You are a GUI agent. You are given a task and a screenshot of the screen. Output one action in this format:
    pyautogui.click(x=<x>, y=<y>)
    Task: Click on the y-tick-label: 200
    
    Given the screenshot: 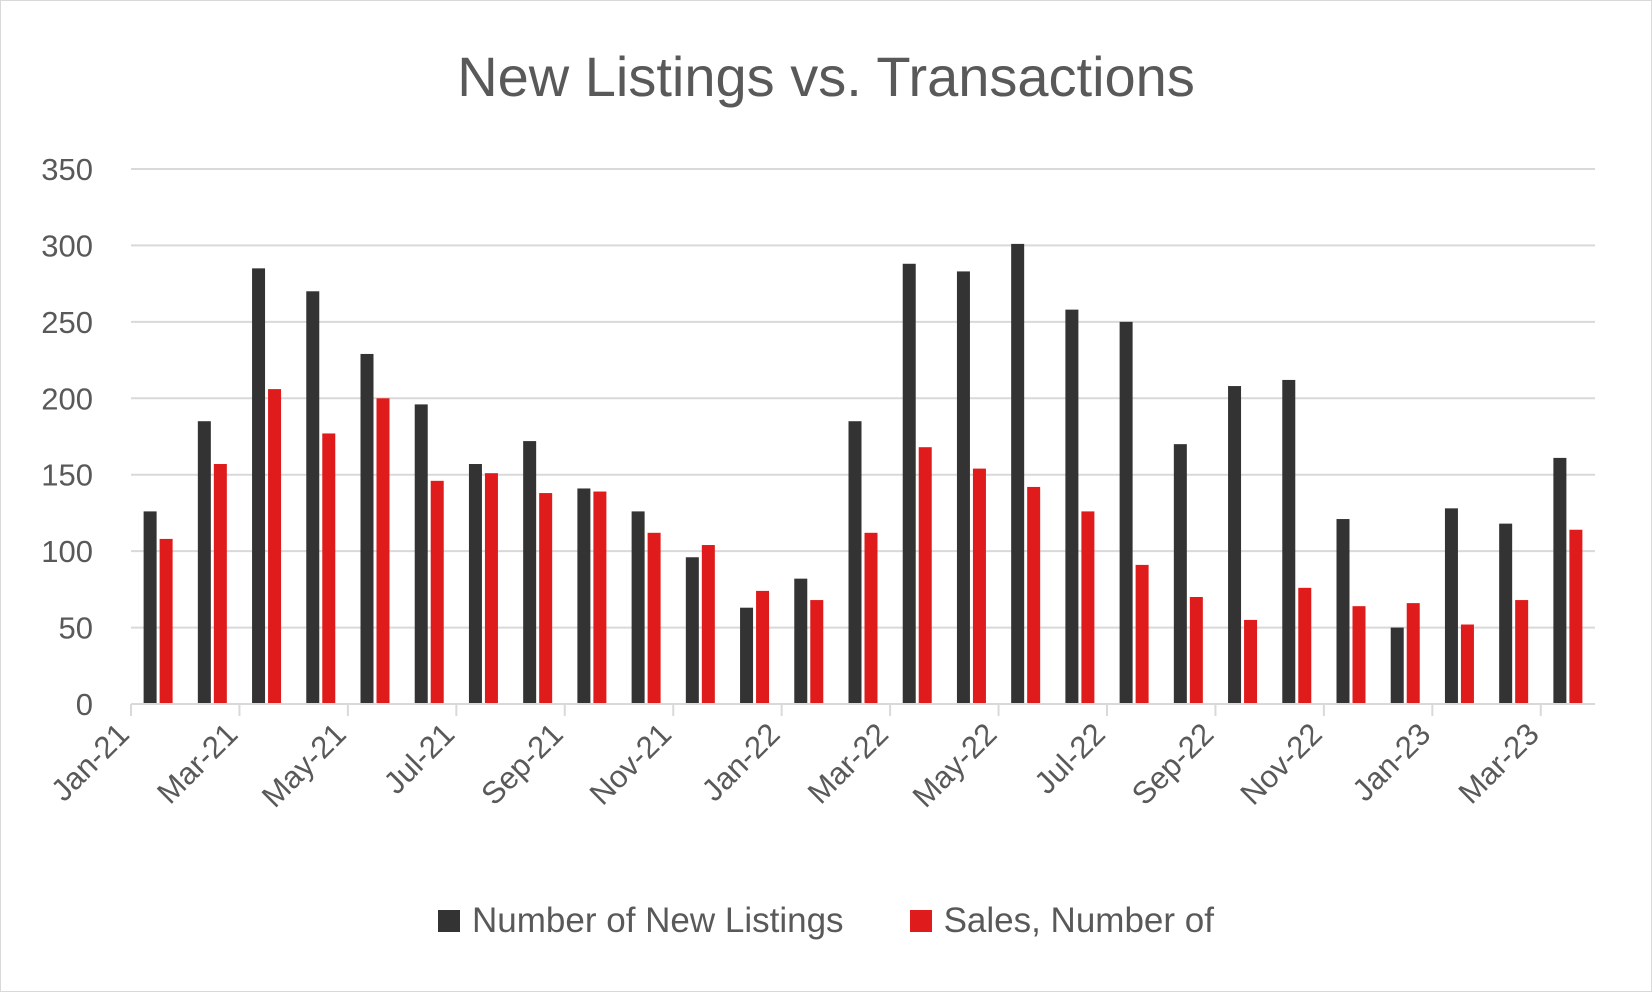 What is the action you would take?
    pyautogui.click(x=67, y=398)
    